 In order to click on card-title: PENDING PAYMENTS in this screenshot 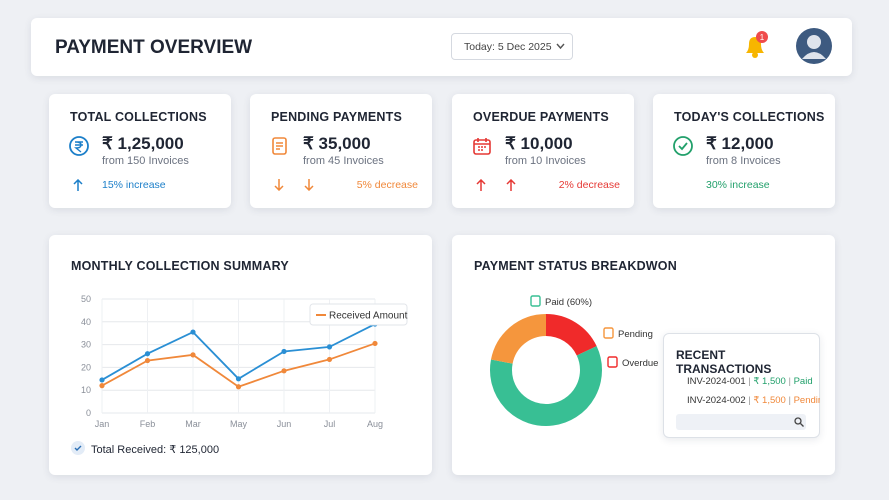, I will do `click(337, 117)`.